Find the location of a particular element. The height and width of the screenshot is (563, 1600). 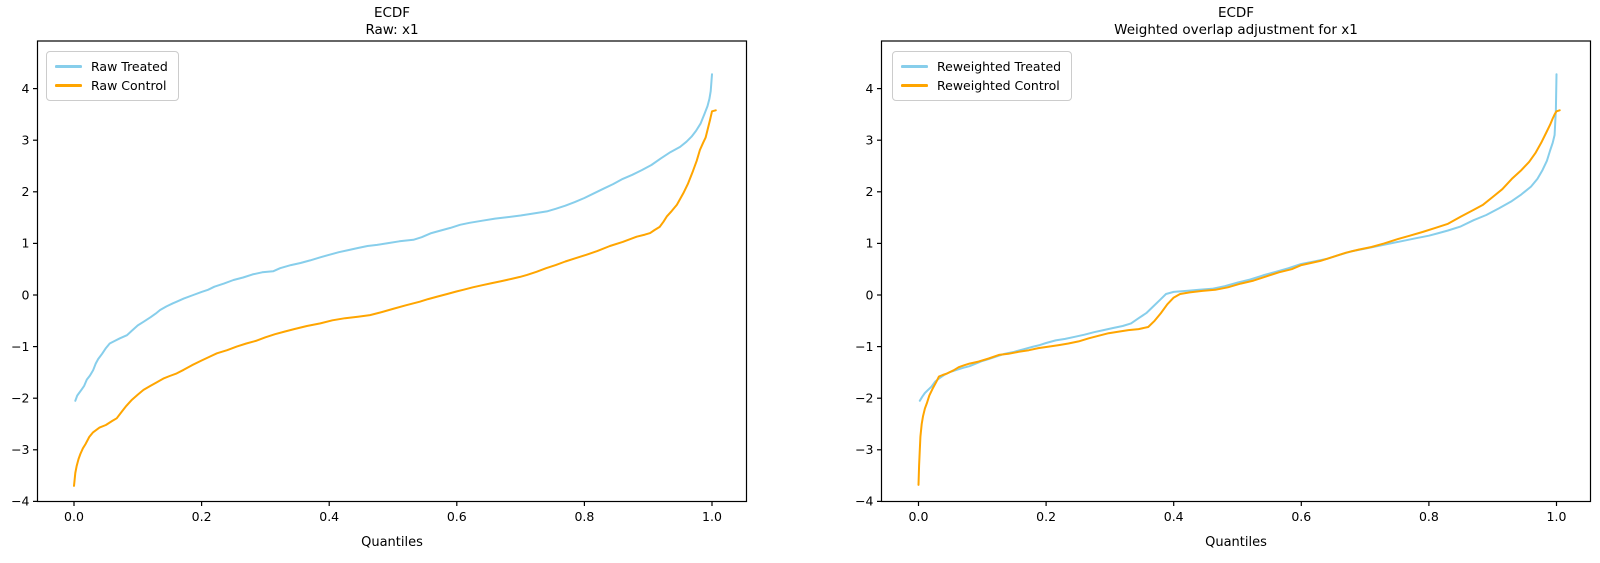

legend-item: Raw Control is located at coordinates (111, 85).